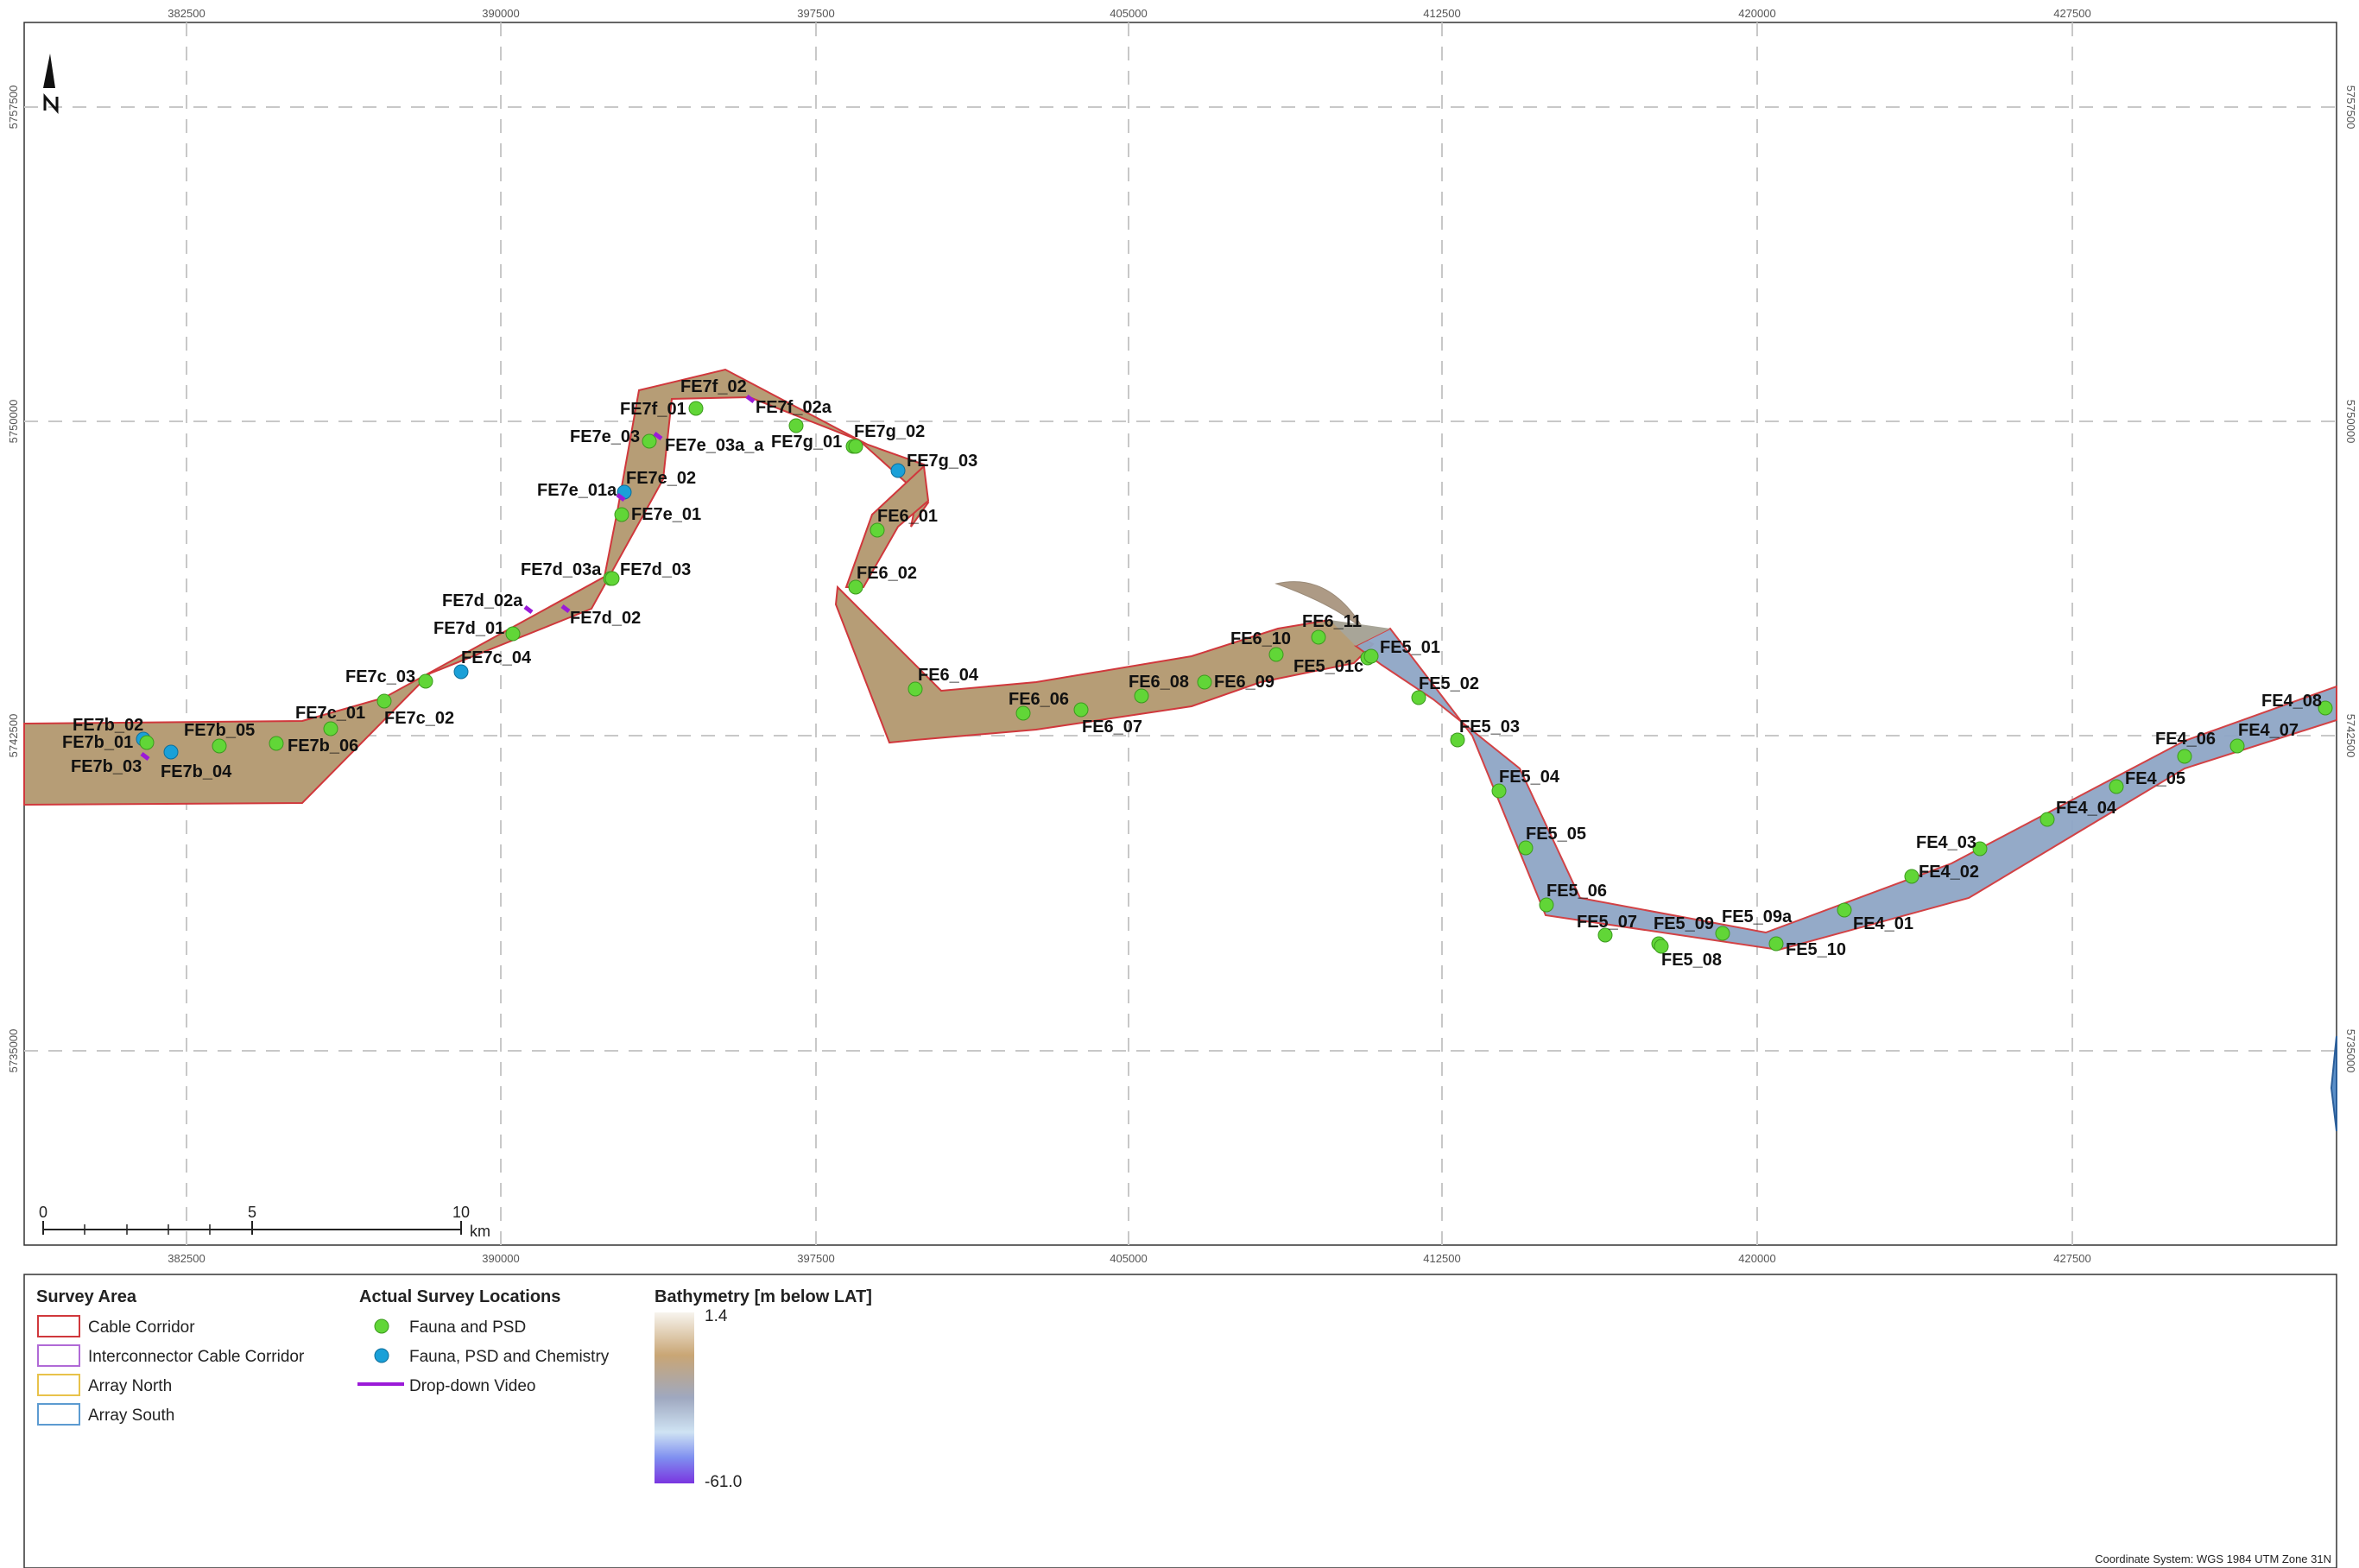  Describe the element at coordinates (2291, 702) in the screenshot. I see `station-label: FE4_08` at that location.